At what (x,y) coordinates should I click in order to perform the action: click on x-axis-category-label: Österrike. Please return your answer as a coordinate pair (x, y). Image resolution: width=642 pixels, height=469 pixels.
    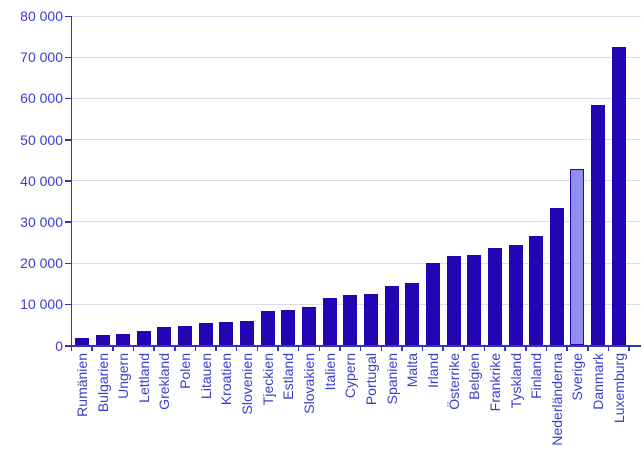
    Looking at the image, I should click on (453, 381).